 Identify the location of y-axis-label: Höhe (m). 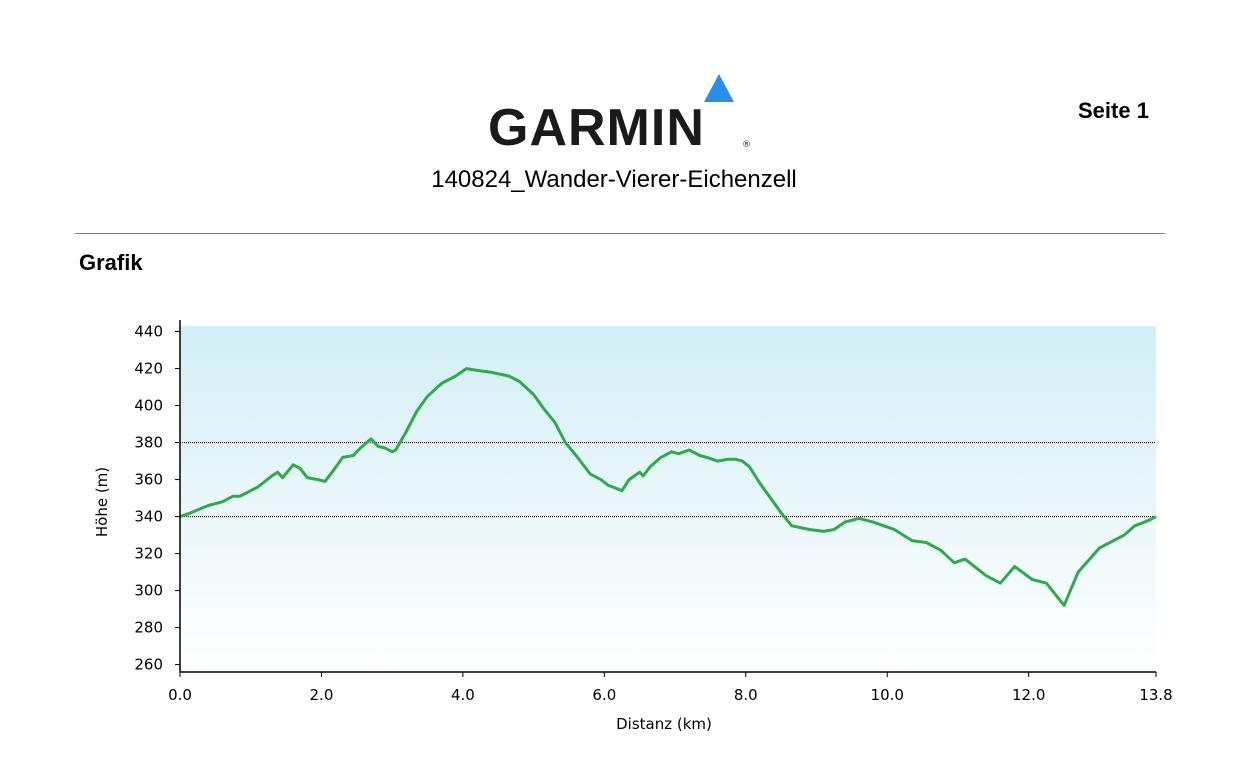
(102, 502).